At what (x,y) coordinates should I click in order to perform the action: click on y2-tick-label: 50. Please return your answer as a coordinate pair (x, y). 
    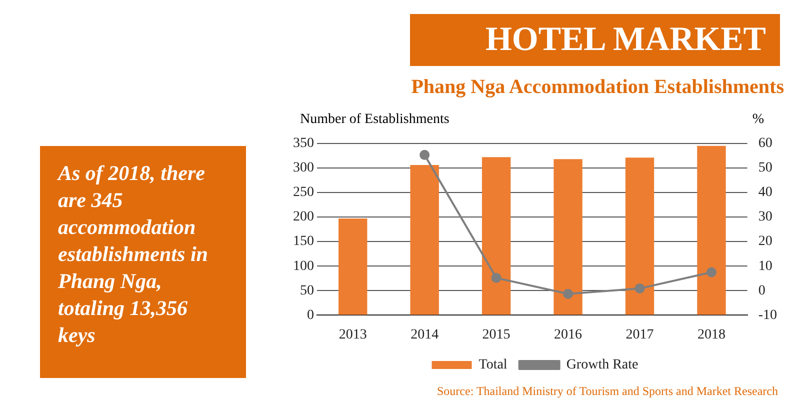
    Looking at the image, I should click on (765, 168).